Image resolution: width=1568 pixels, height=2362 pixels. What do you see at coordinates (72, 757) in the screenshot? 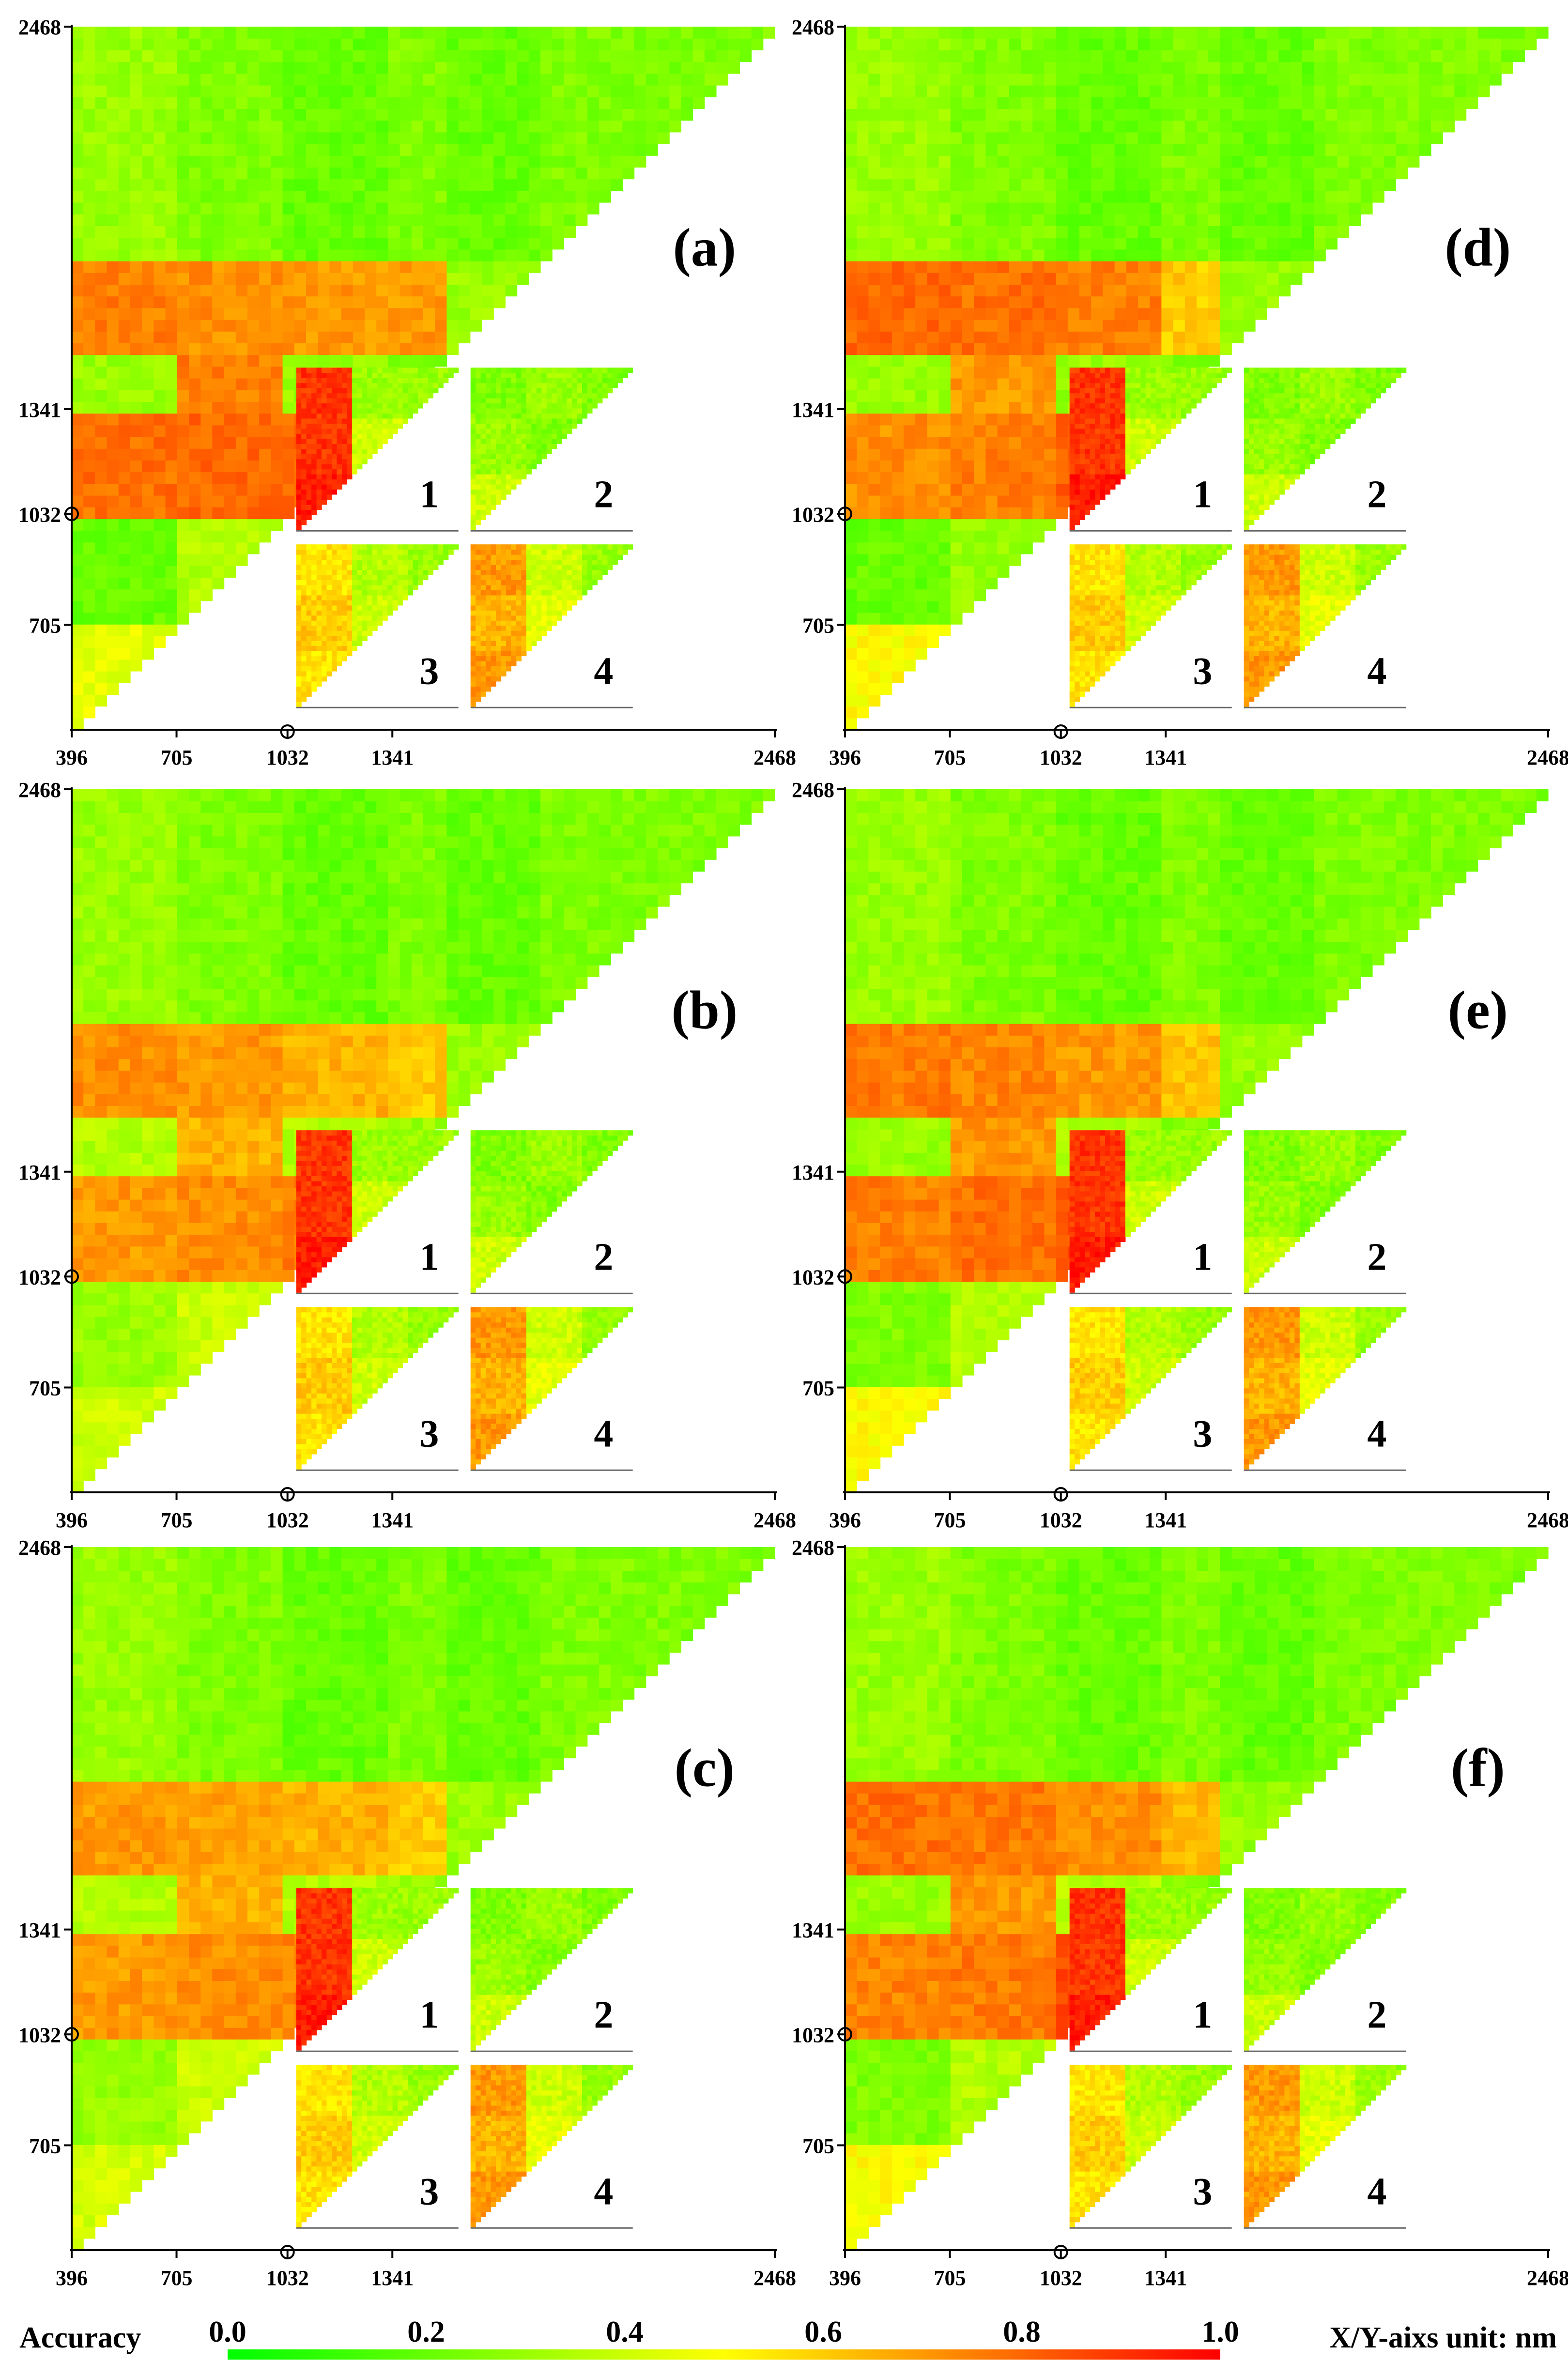
I see `x-tick-label: 396` at bounding box center [72, 757].